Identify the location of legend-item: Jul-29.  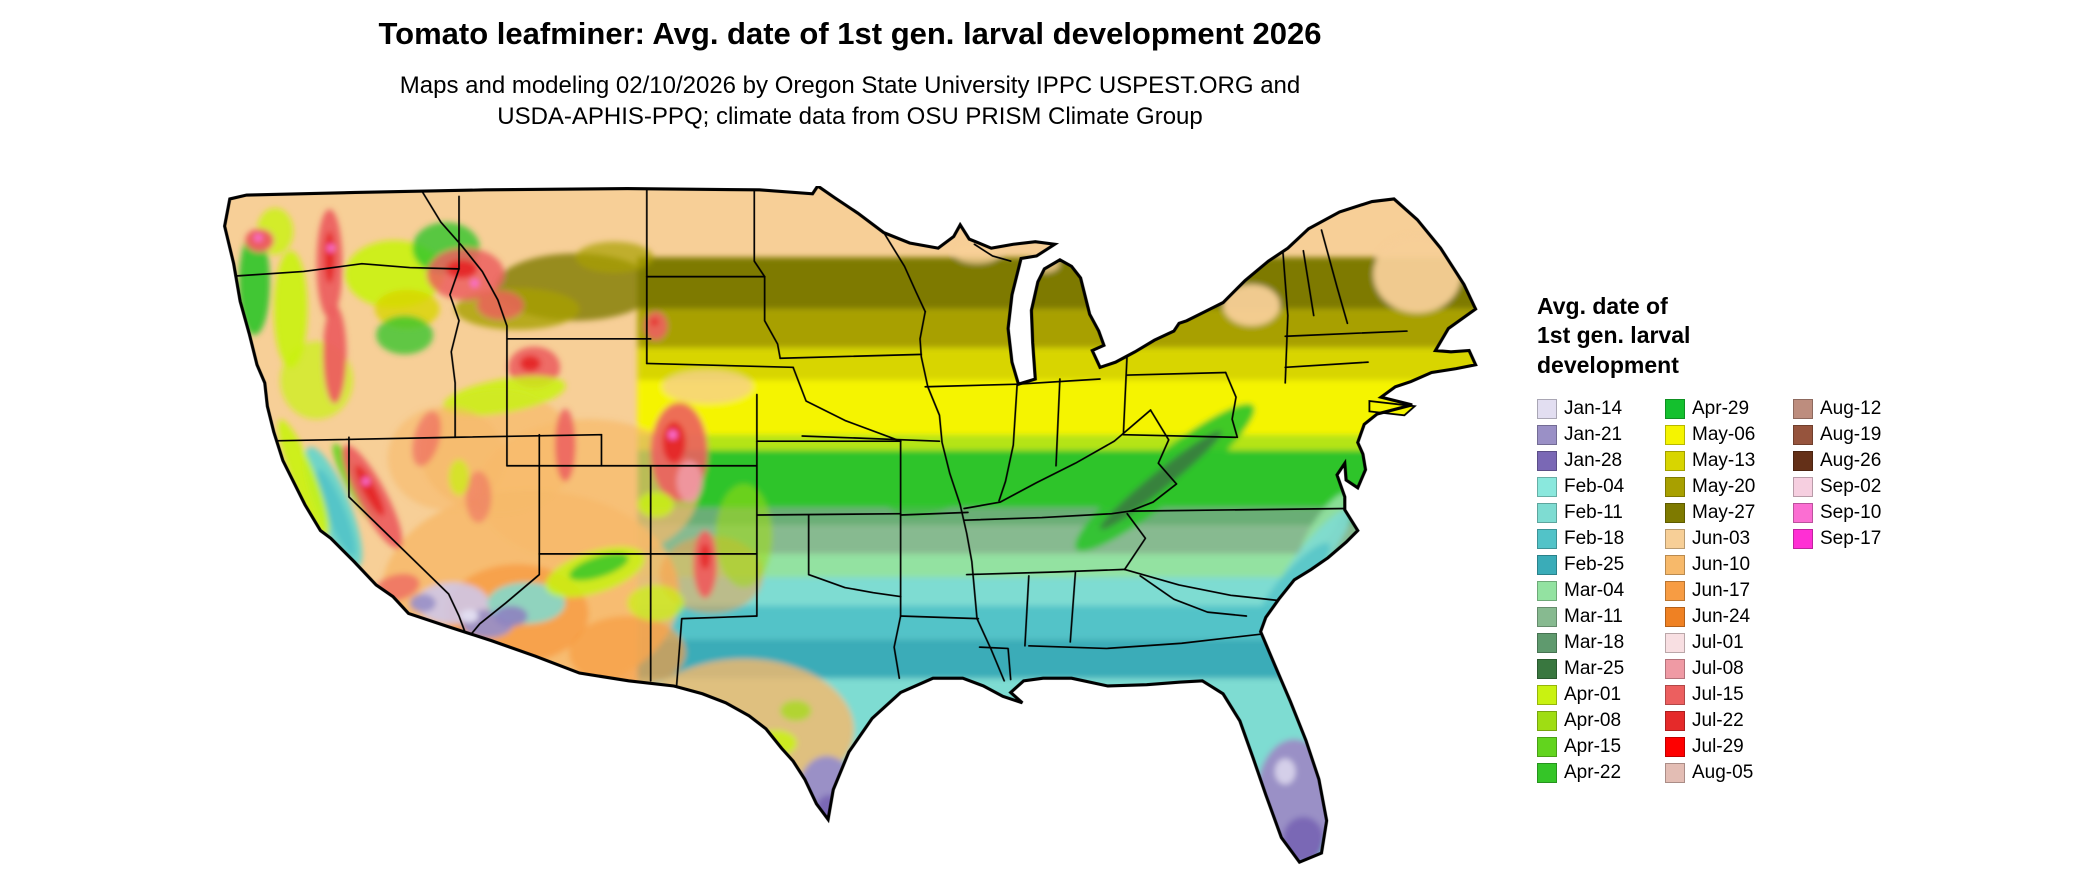
(1724, 747).